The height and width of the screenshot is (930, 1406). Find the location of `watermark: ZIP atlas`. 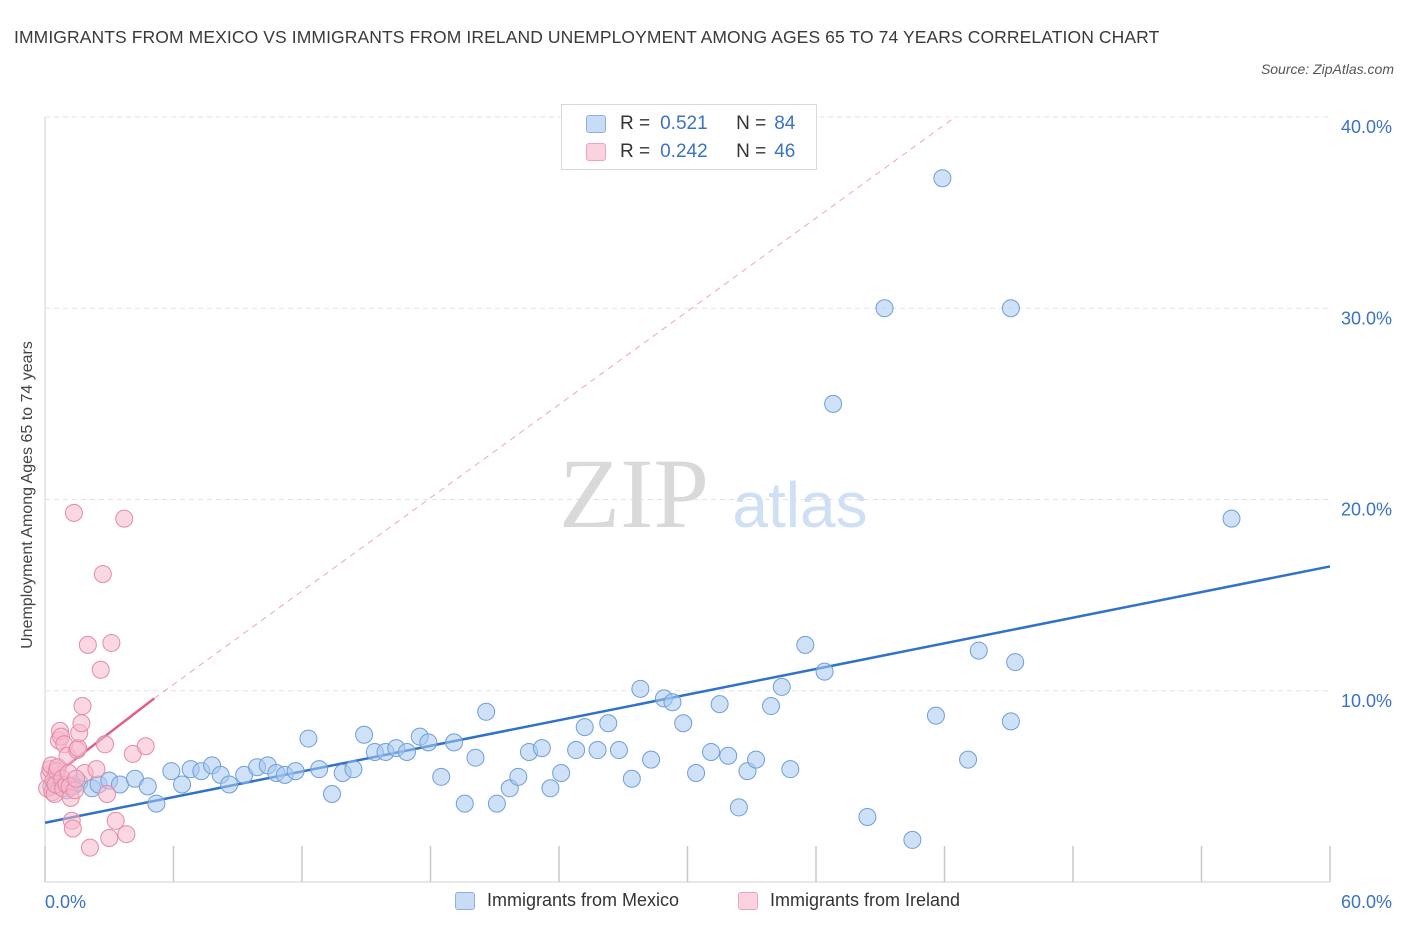

watermark: ZIP atlas is located at coordinates (713, 493).